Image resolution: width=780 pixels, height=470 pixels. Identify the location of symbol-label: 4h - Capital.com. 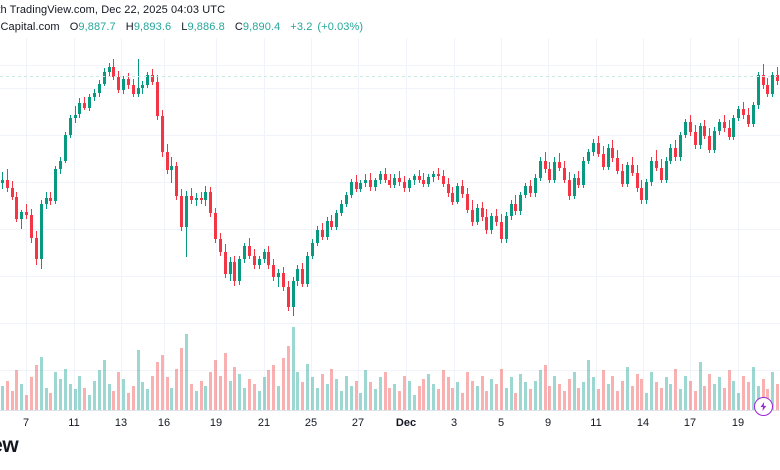
(30, 27).